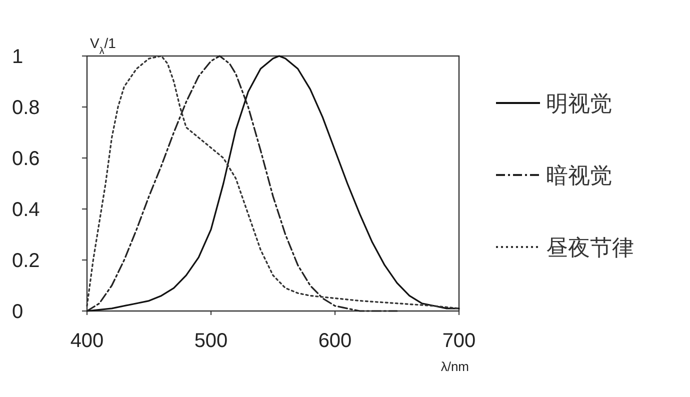  I want to click on y-tick-label: 0, so click(18, 312).